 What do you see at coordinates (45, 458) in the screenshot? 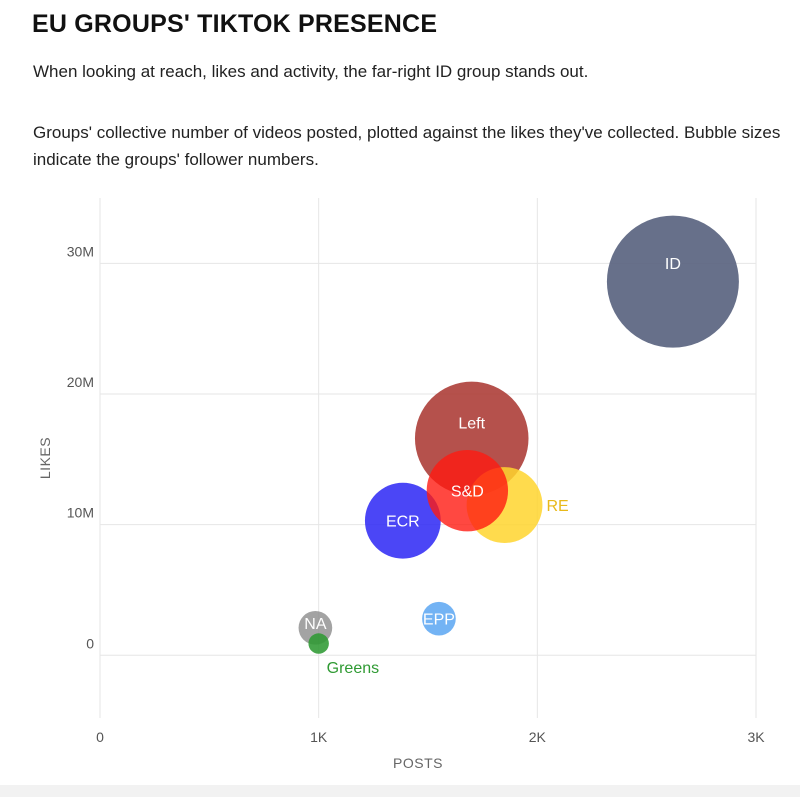
I see `y-axis-title: LIKES` at bounding box center [45, 458].